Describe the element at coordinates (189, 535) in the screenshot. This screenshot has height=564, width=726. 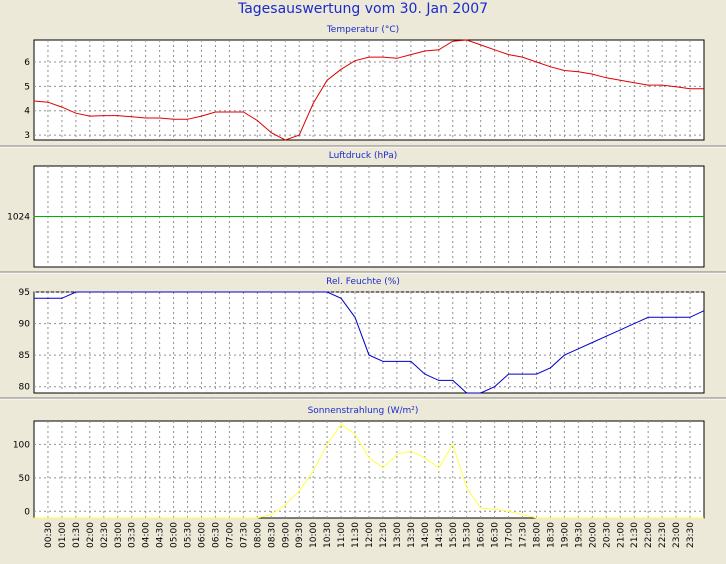
I see `x-tick-label: 05:30` at that location.